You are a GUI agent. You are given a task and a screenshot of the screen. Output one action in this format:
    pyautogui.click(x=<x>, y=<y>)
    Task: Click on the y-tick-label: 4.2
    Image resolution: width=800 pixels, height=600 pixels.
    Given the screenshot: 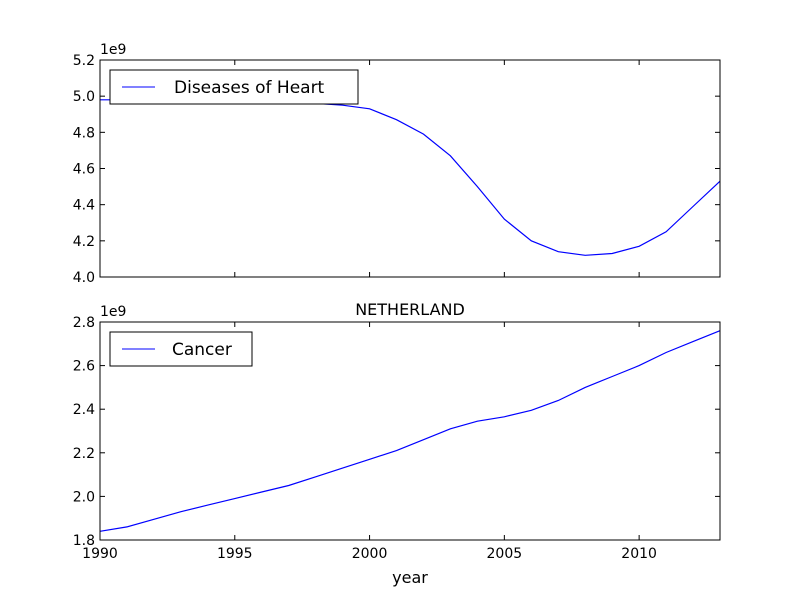 What is the action you would take?
    pyautogui.click(x=84, y=242)
    